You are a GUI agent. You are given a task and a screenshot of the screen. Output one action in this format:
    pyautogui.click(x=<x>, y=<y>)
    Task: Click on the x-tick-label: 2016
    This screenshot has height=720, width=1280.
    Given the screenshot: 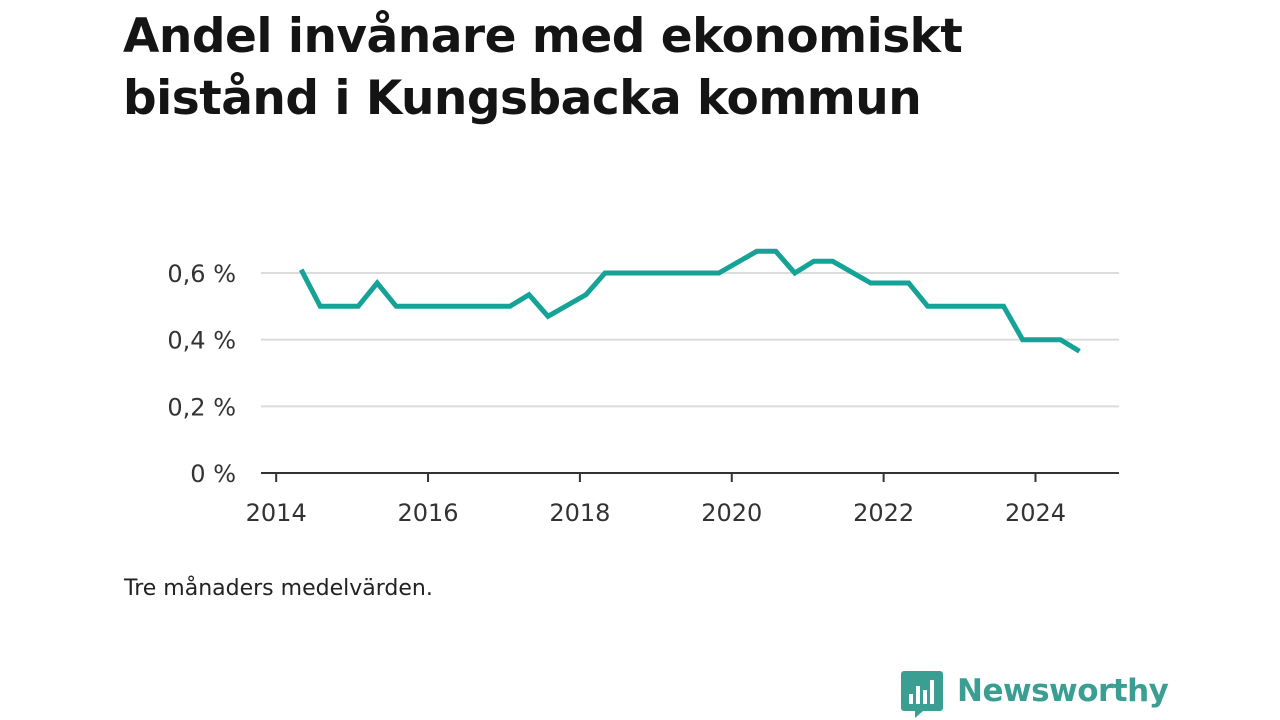 What is the action you would take?
    pyautogui.click(x=428, y=513)
    